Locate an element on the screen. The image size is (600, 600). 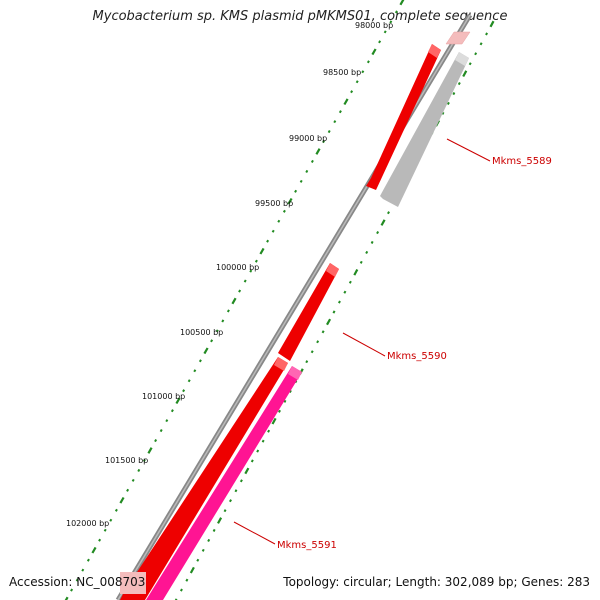
feature-pink-top is located at coordinates (458, 38).